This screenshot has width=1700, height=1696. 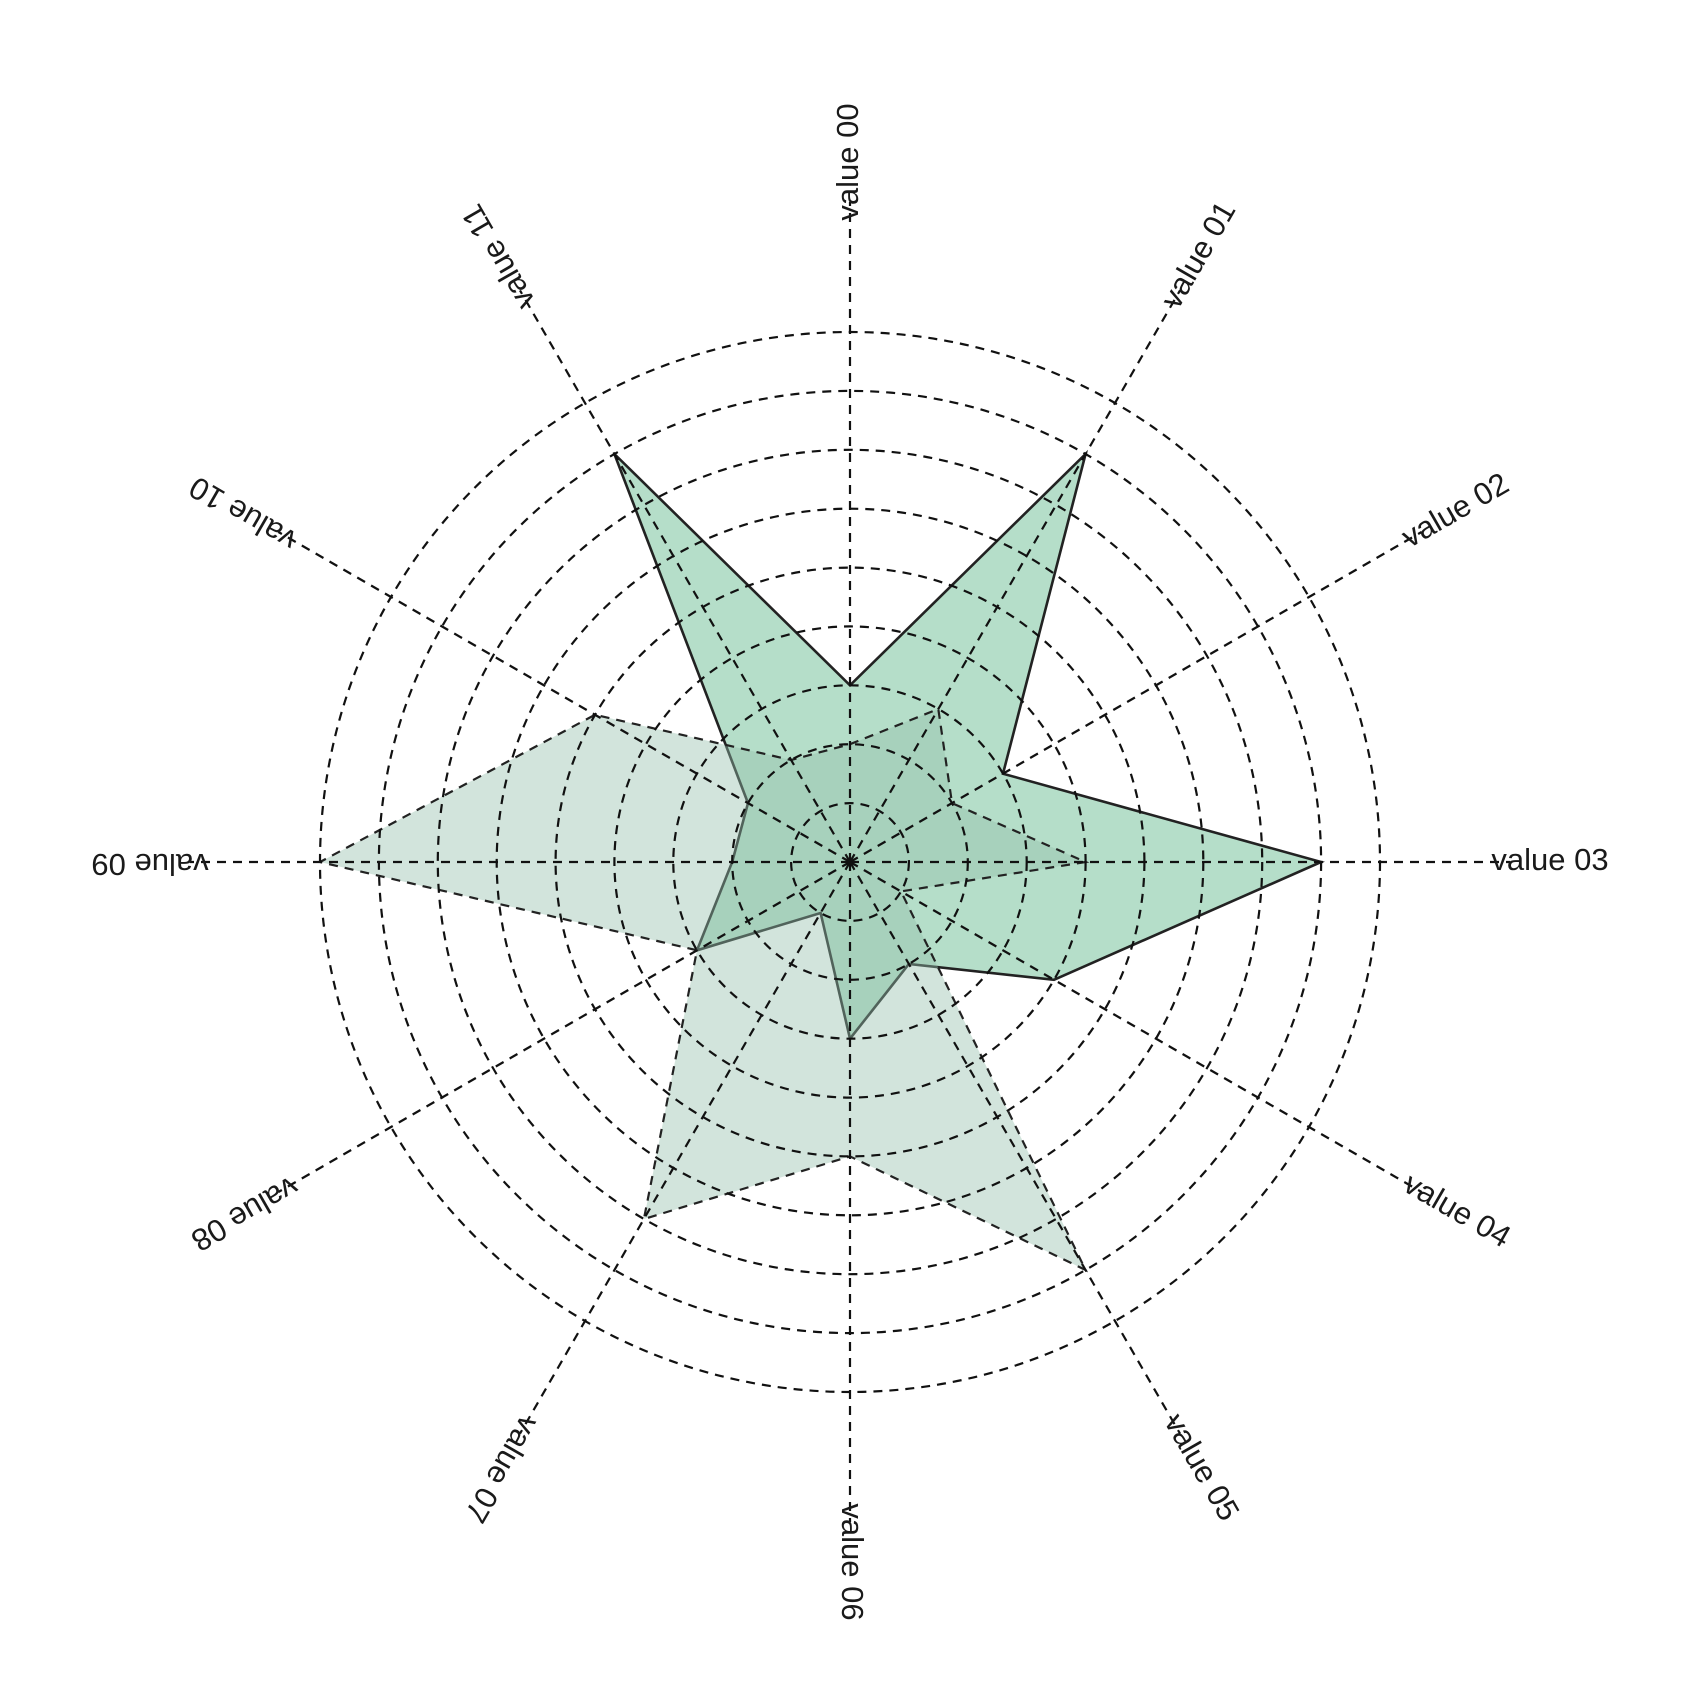 What do you see at coordinates (242, 514) in the screenshot?
I see `axis-label: value 10` at bounding box center [242, 514].